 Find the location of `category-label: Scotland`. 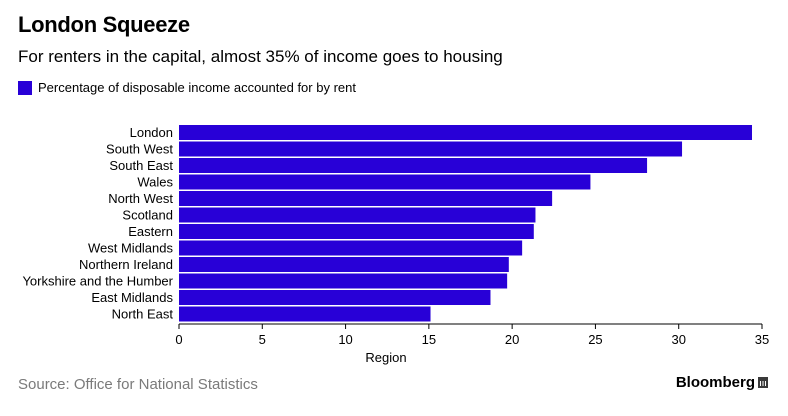

category-label: Scotland is located at coordinates (147, 215).